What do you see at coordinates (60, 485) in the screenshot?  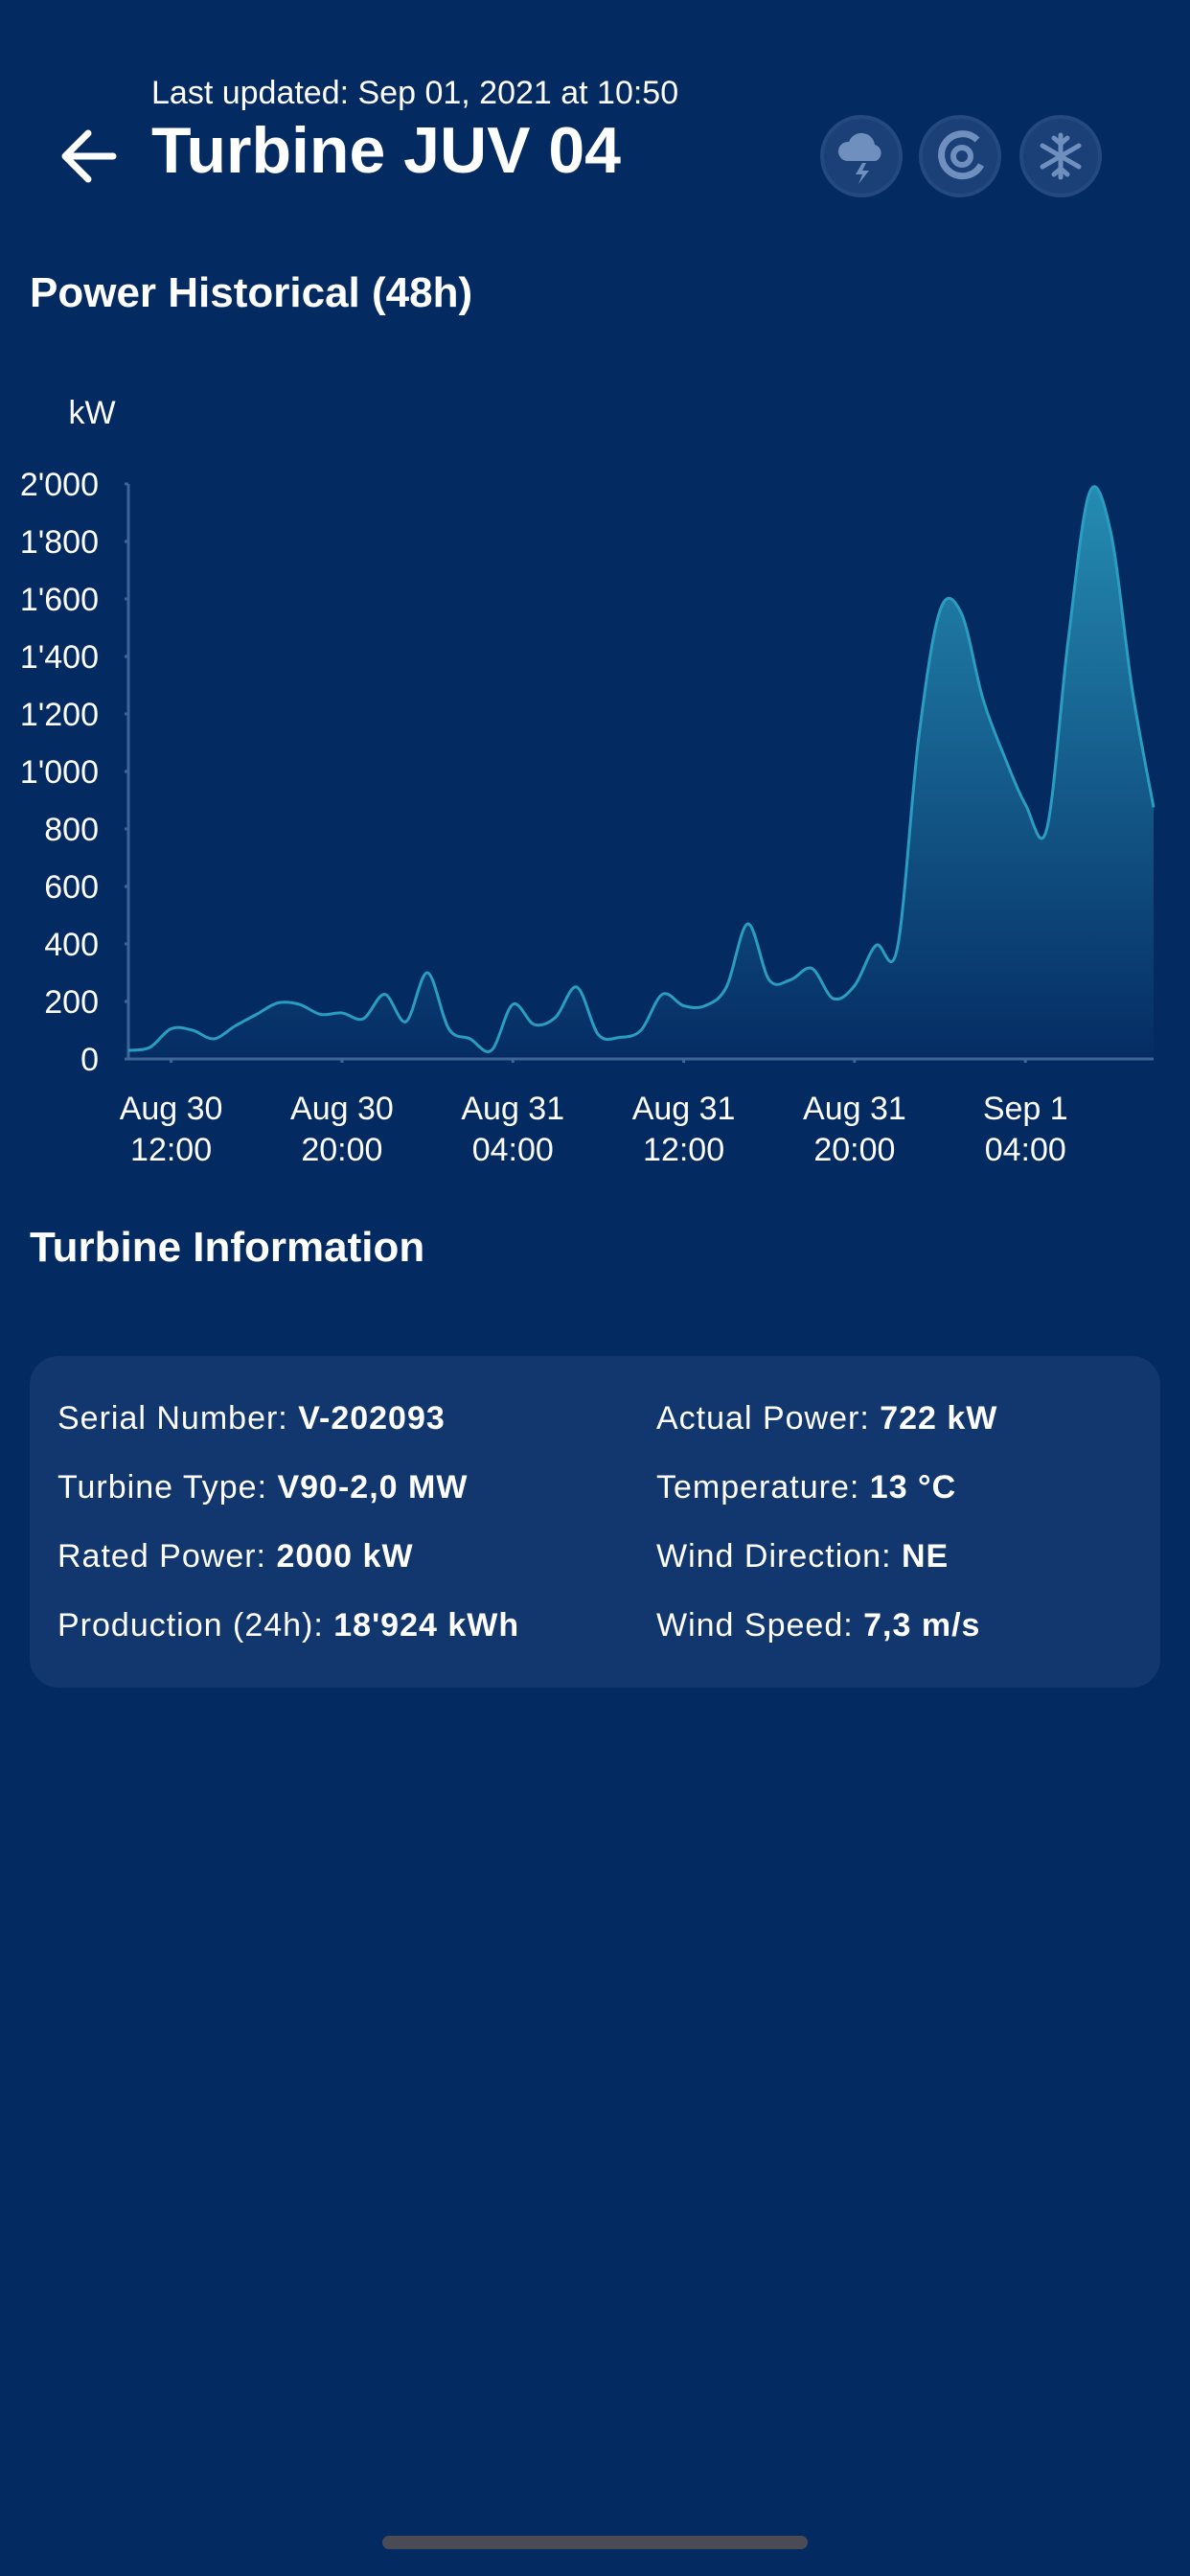 I see `y-tick-label: 2'000` at bounding box center [60, 485].